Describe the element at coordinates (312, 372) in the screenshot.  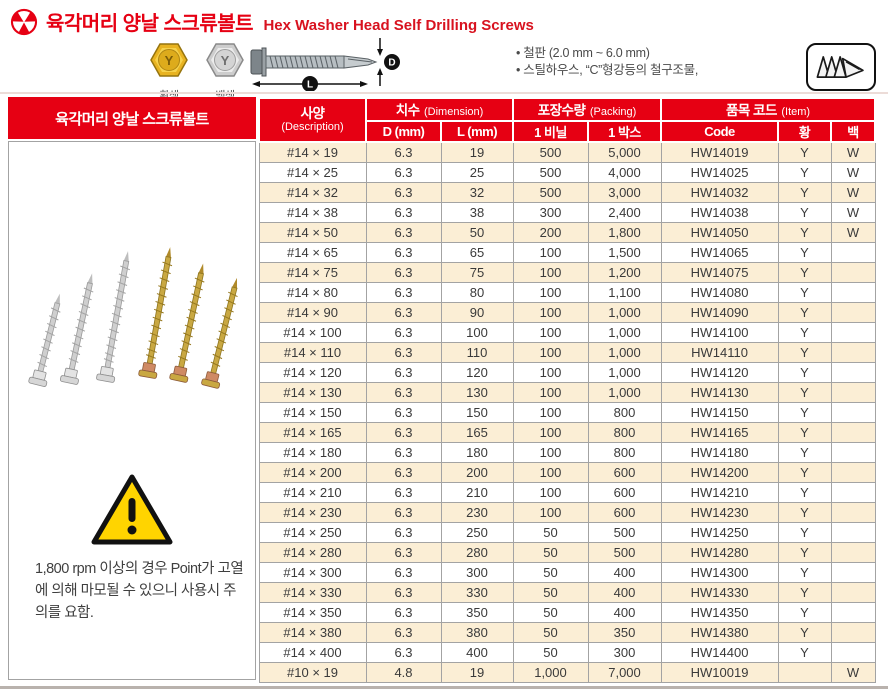
I see `cell-description: #14 × 120` at that location.